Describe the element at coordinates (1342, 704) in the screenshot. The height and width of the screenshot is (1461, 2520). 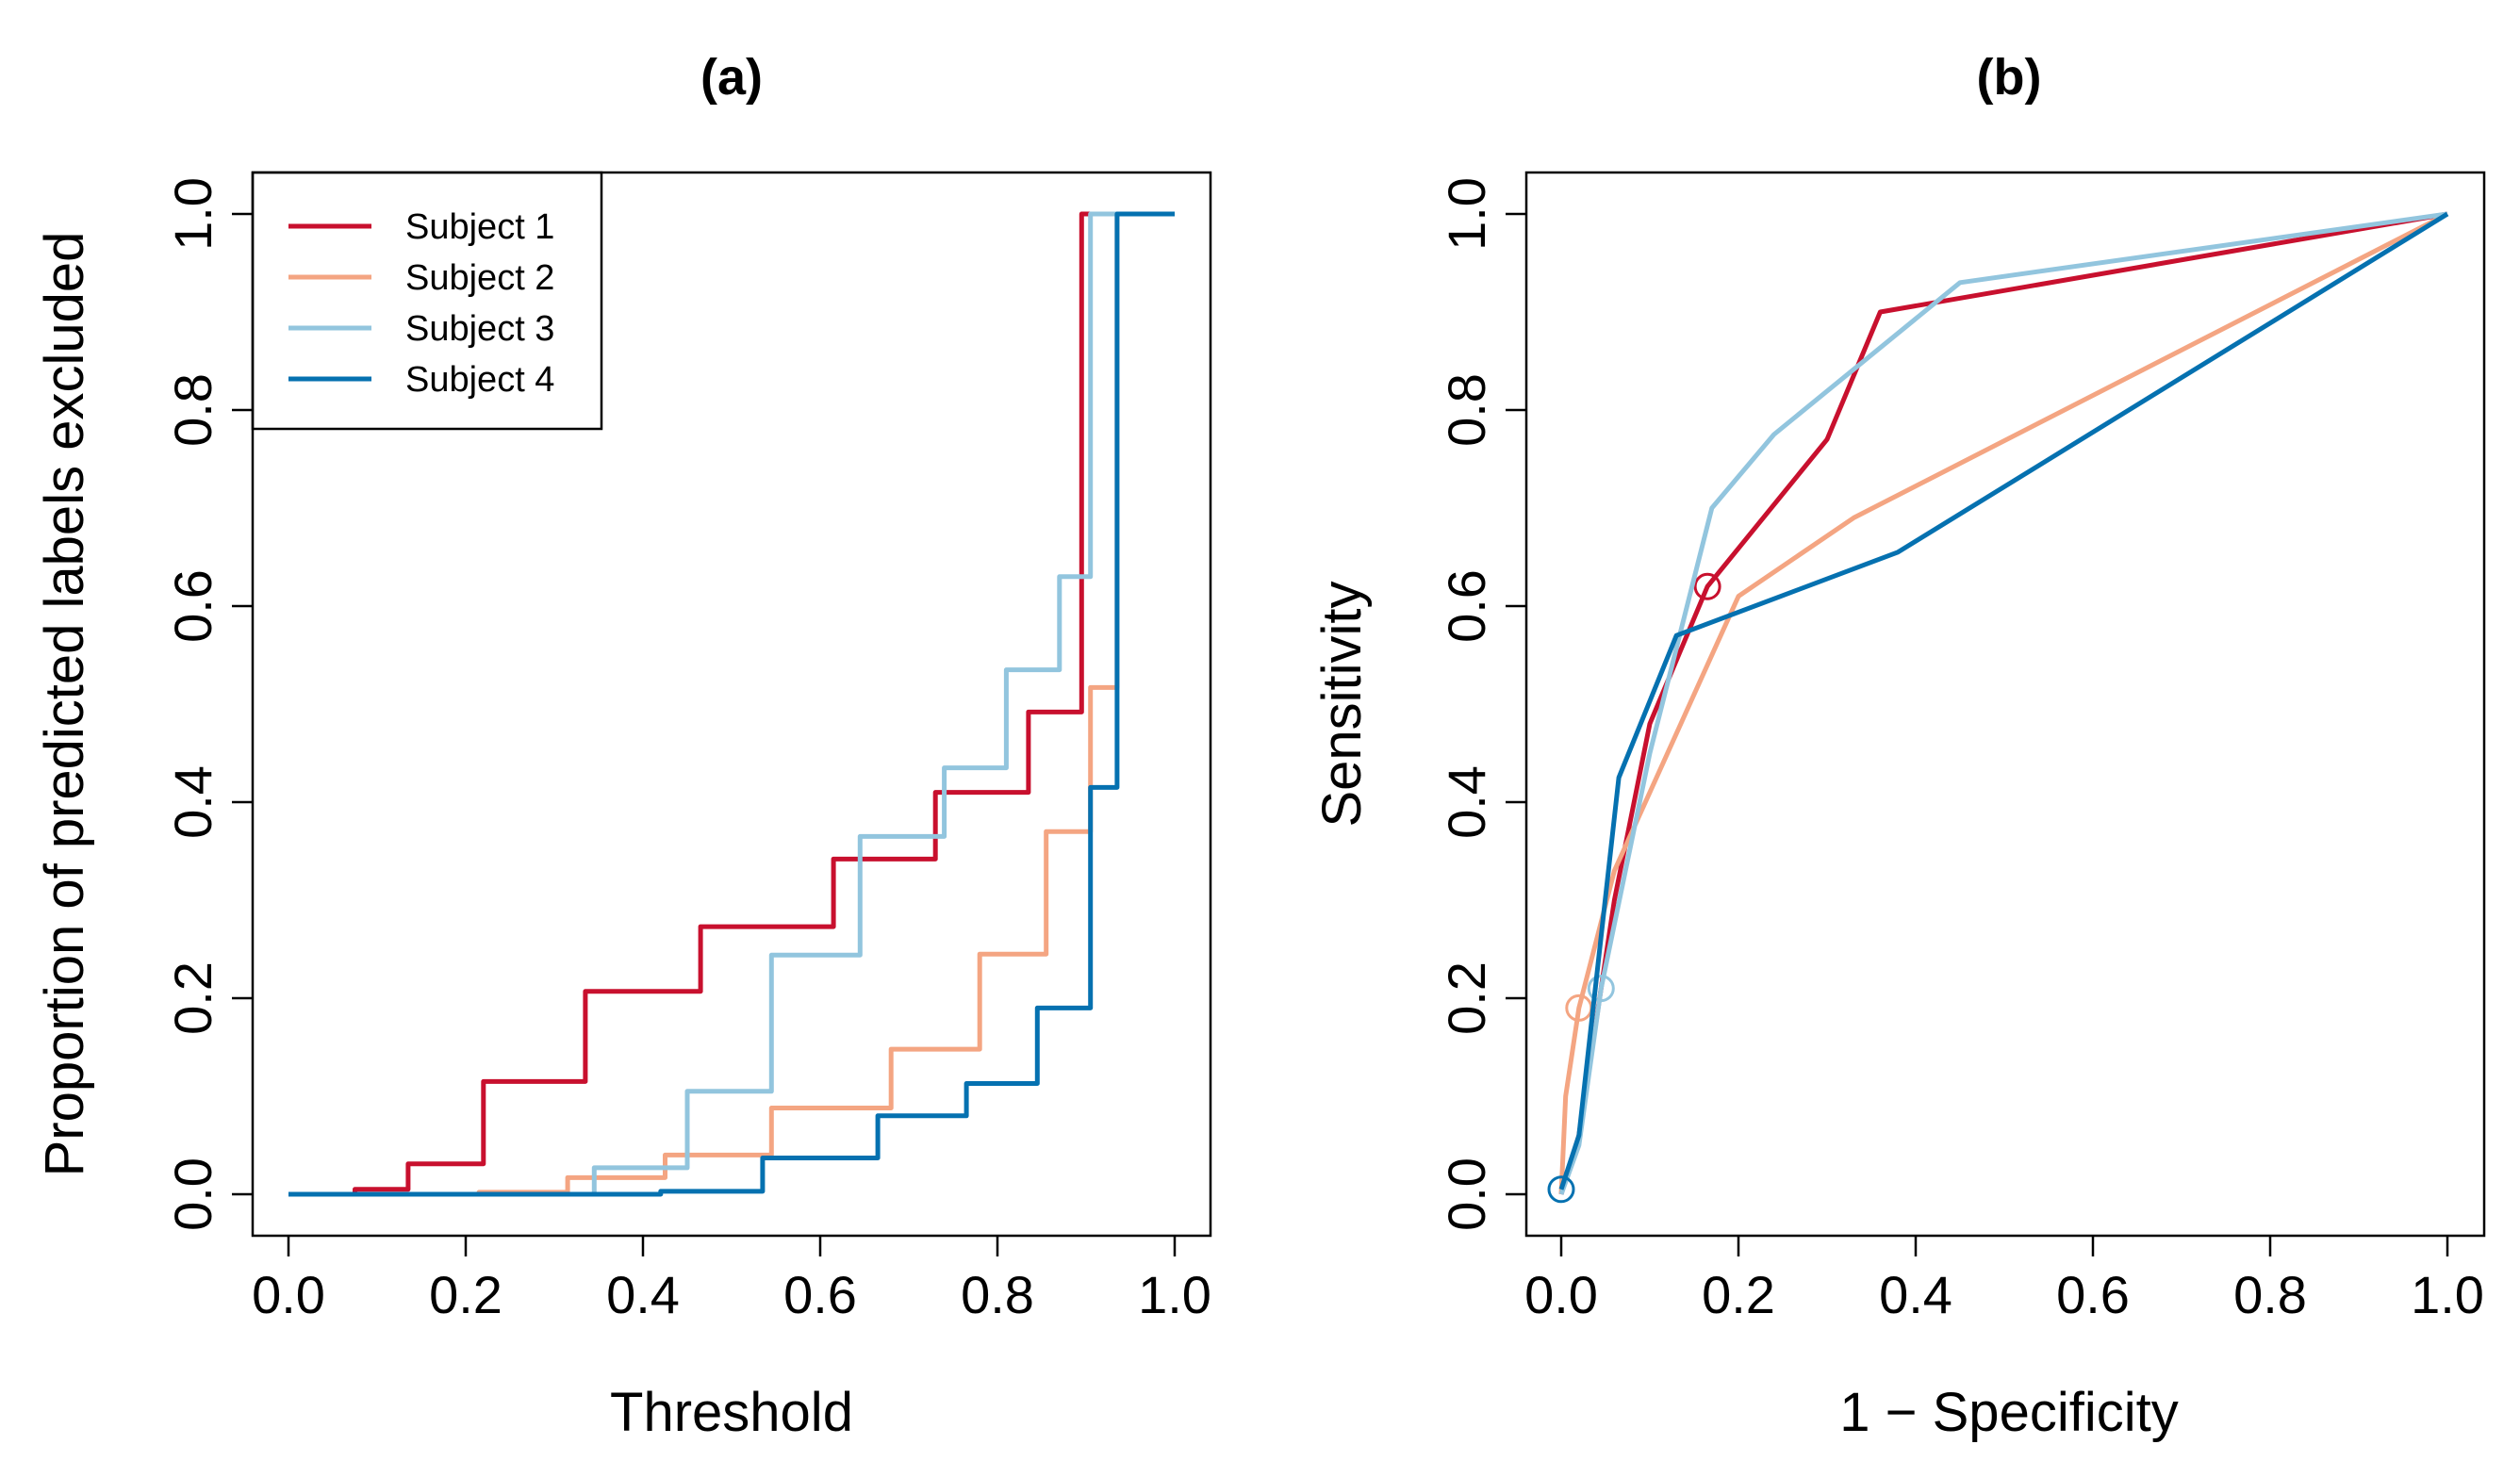
I see `panel-b-y-axis-label: Sensitivity` at that location.